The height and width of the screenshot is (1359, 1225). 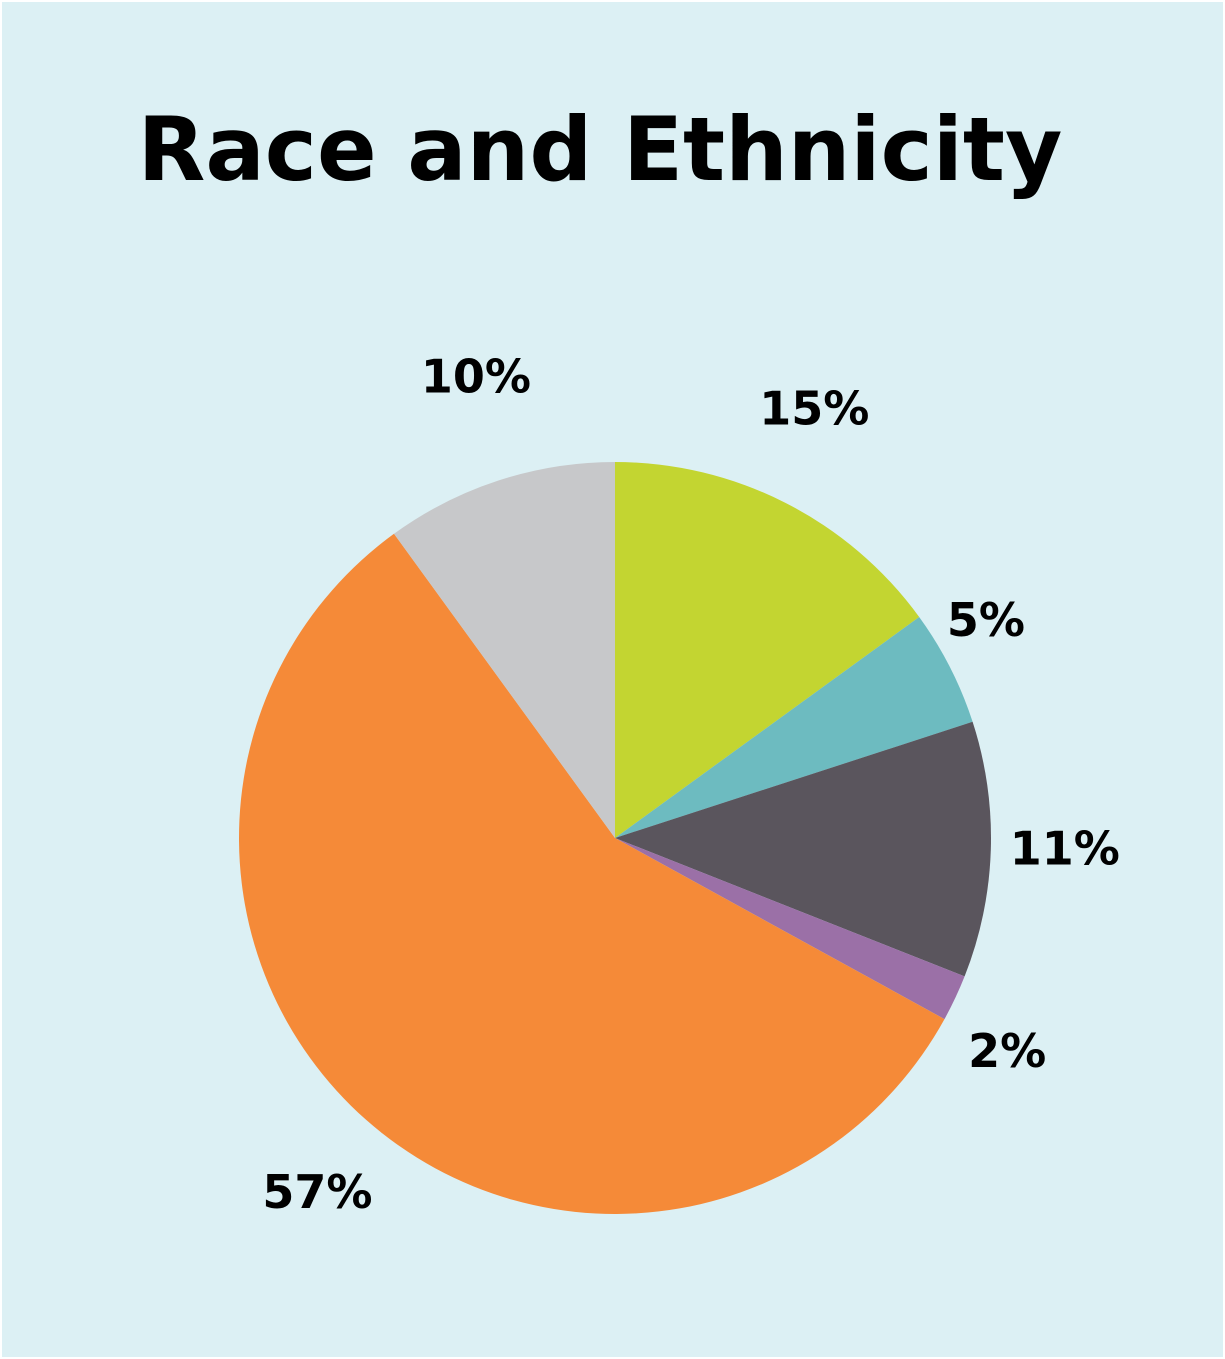 What do you see at coordinates (1065, 849) in the screenshot?
I see `pie-slice-label-2: 11%` at bounding box center [1065, 849].